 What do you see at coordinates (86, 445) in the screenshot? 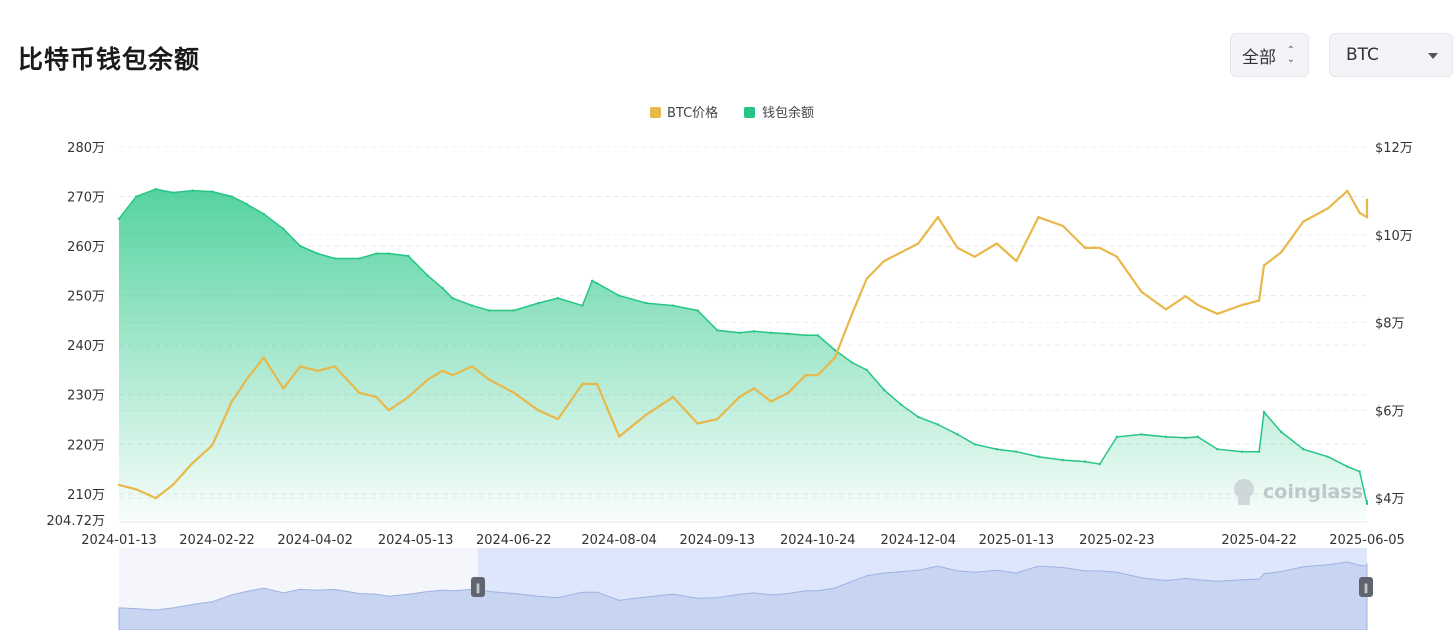
I see `y-left-tick-label: 220万` at bounding box center [86, 445].